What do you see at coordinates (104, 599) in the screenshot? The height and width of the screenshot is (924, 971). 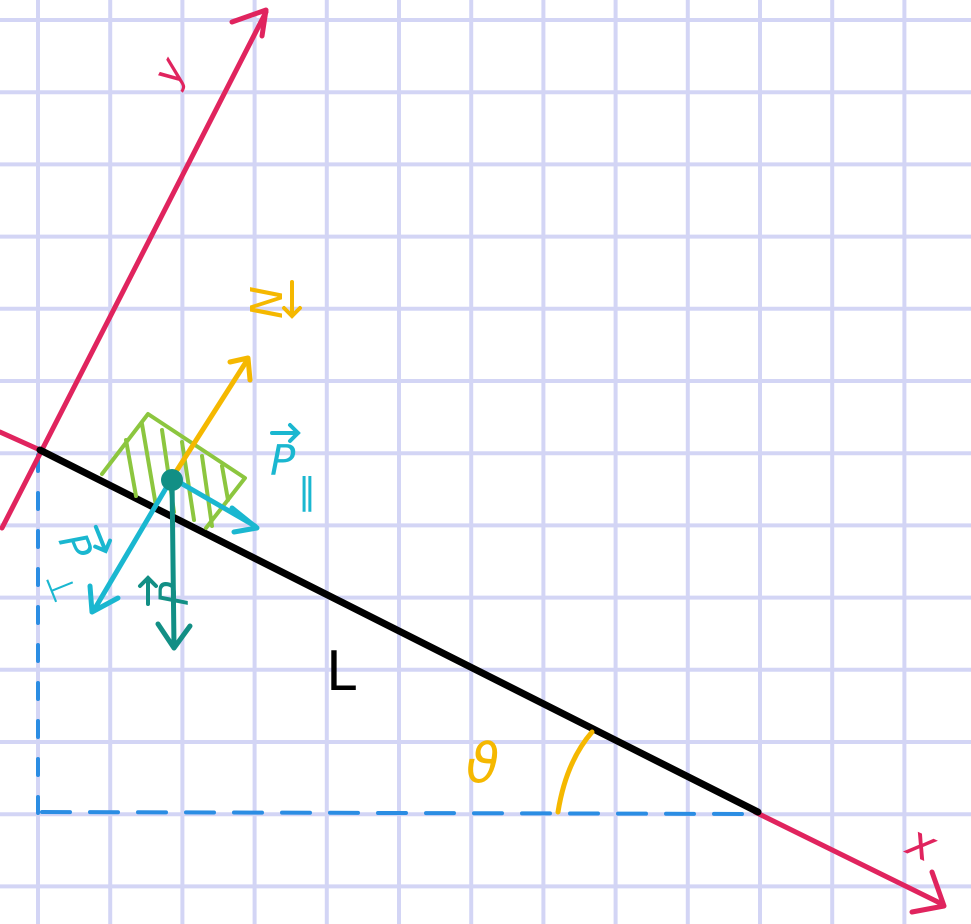 I see `perpendicular-component-arrowhead-icon` at bounding box center [104, 599].